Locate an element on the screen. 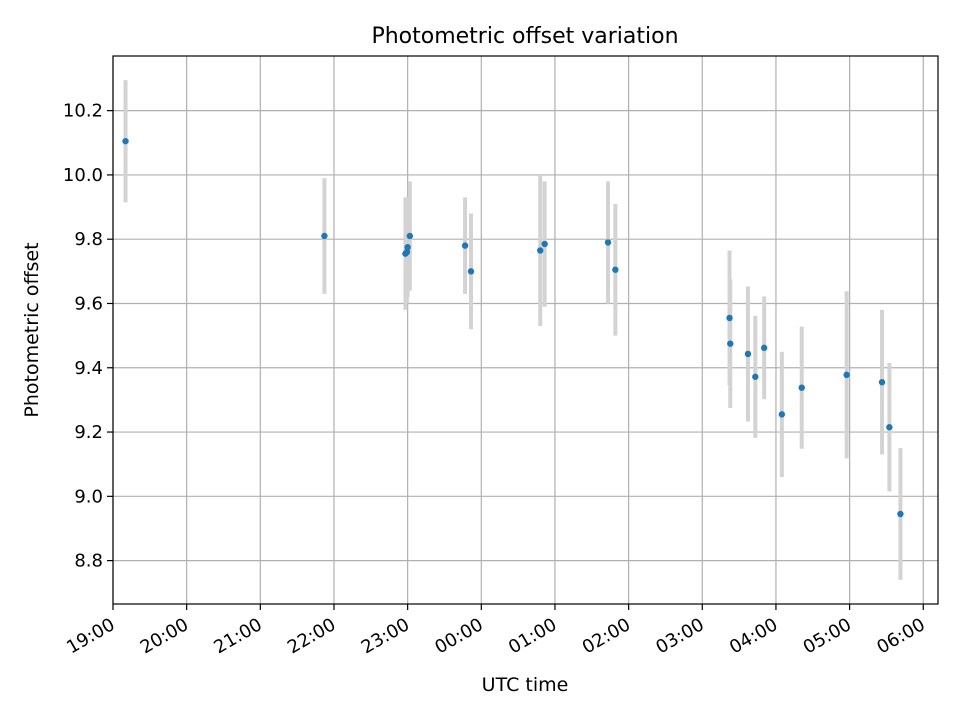 The image size is (960, 720). x-tick-label: 19:00 is located at coordinates (90, 636).